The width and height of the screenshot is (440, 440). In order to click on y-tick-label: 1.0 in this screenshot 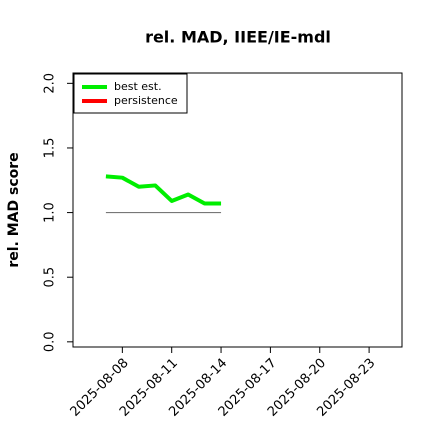, I will do `click(50, 212)`.